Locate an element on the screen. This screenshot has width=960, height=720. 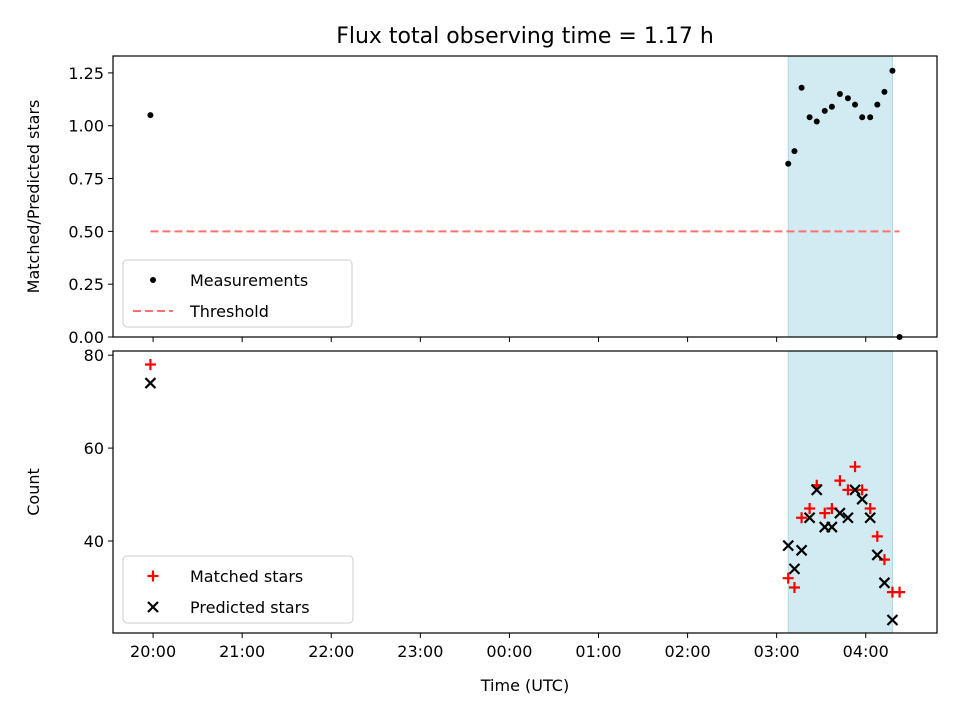
y-tick-label: 0.00 is located at coordinates (86, 337).